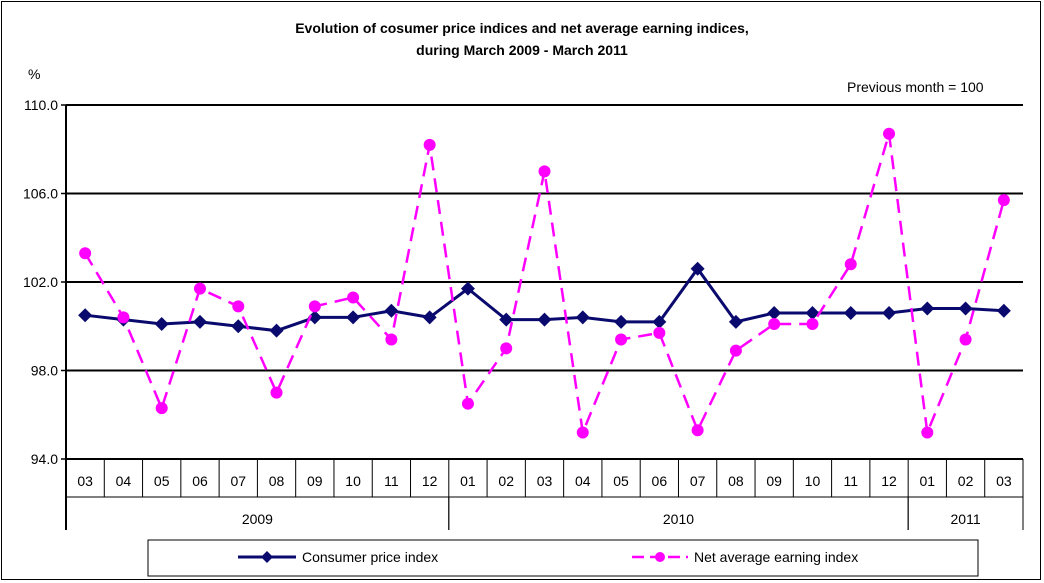 The height and width of the screenshot is (583, 1044). I want to click on chart-note: Previous month = 100, so click(915, 87).